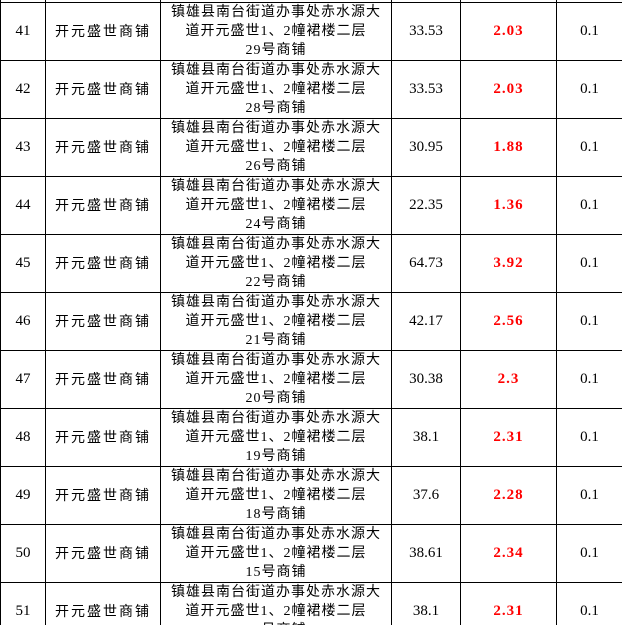 This screenshot has width=622, height=625. I want to click on area-cell: 64.73, so click(426, 263).